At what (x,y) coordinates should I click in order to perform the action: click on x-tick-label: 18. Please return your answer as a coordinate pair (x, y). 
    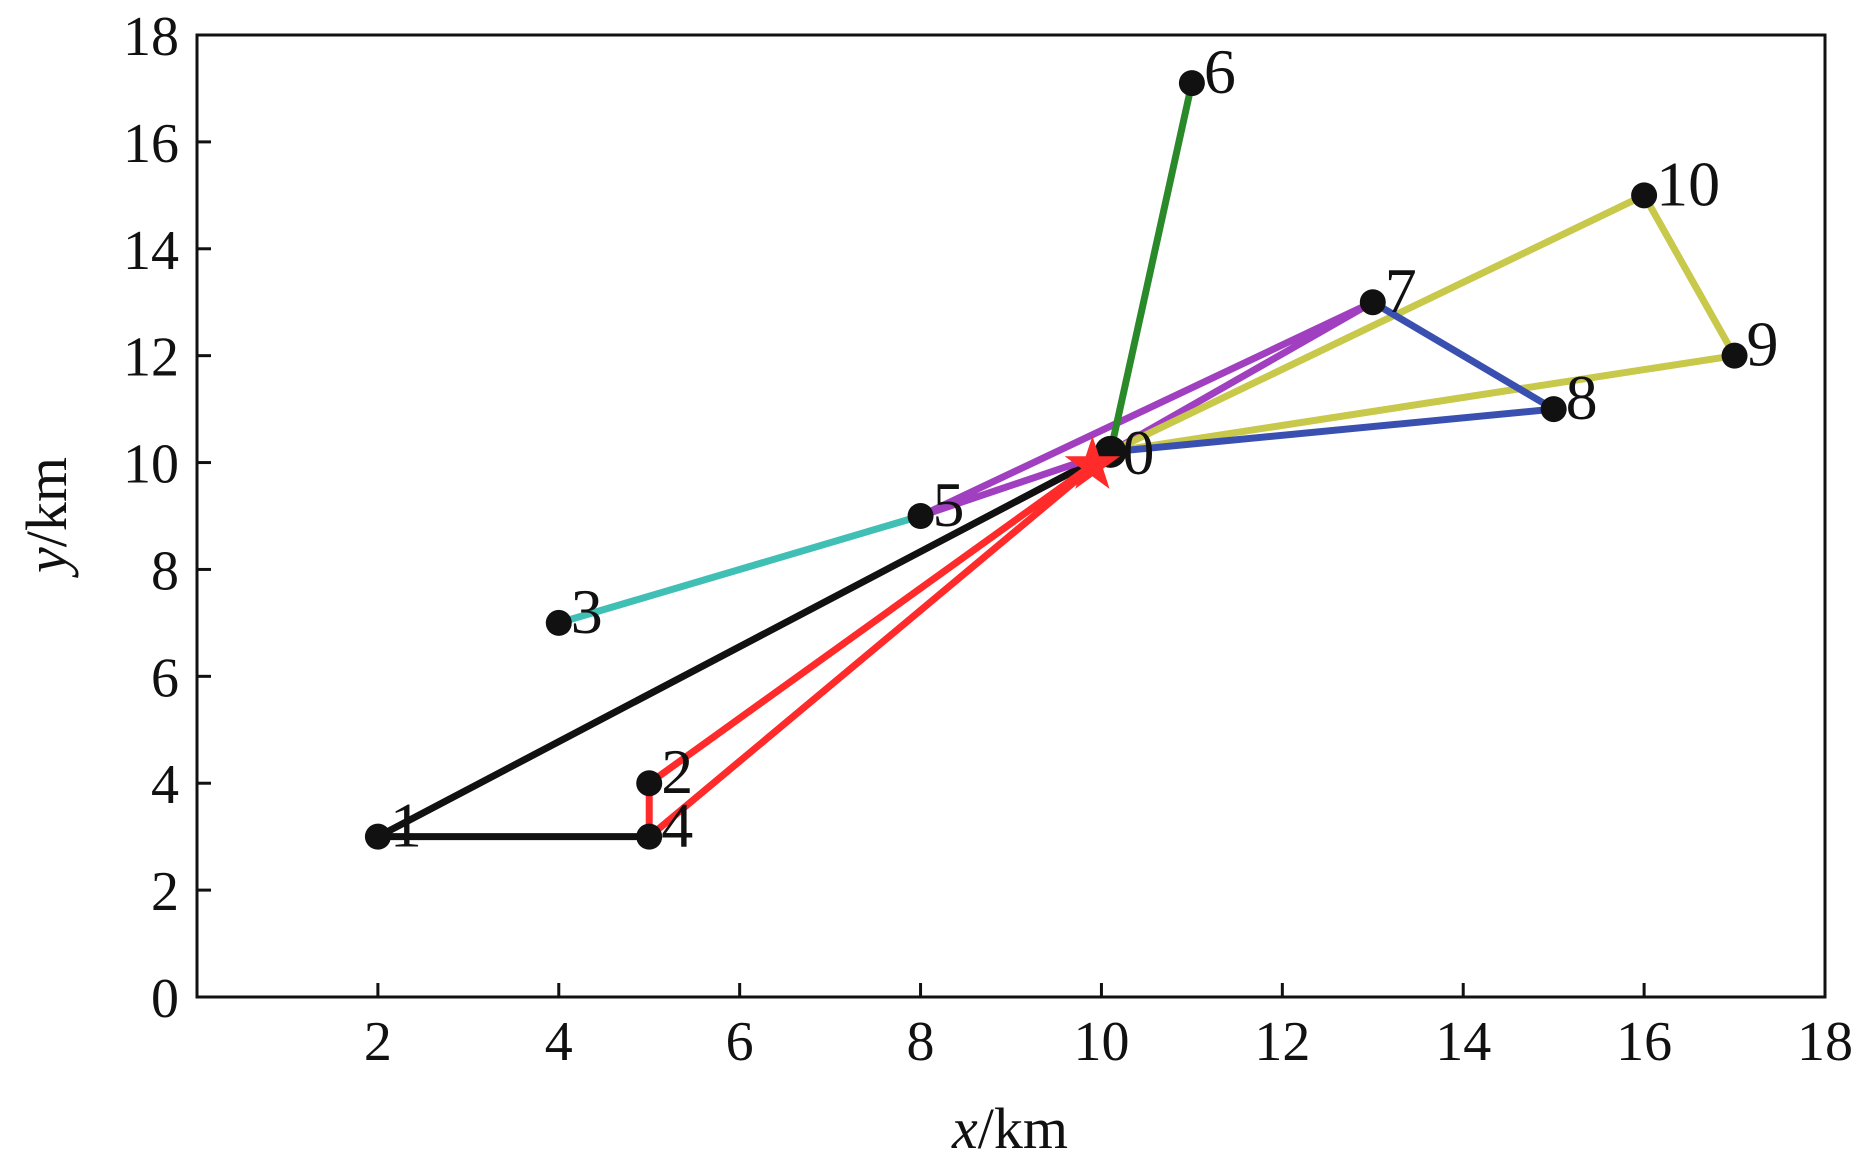
    Looking at the image, I should click on (1825, 1042).